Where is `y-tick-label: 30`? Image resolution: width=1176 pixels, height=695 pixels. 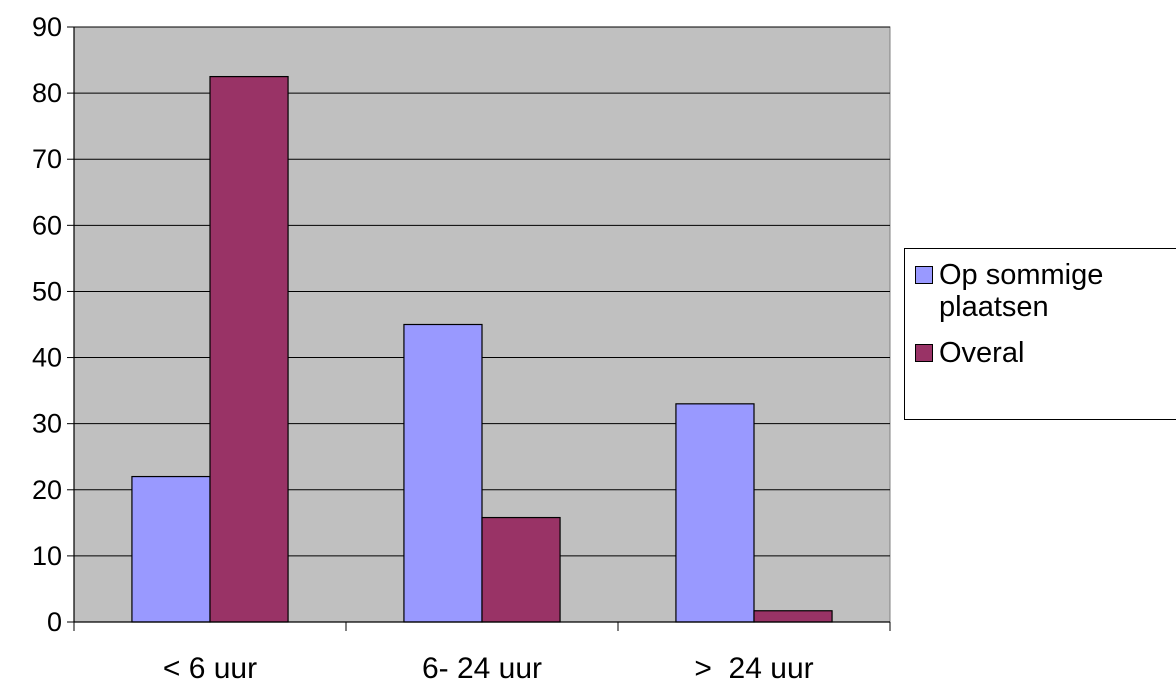 y-tick-label: 30 is located at coordinates (47, 424).